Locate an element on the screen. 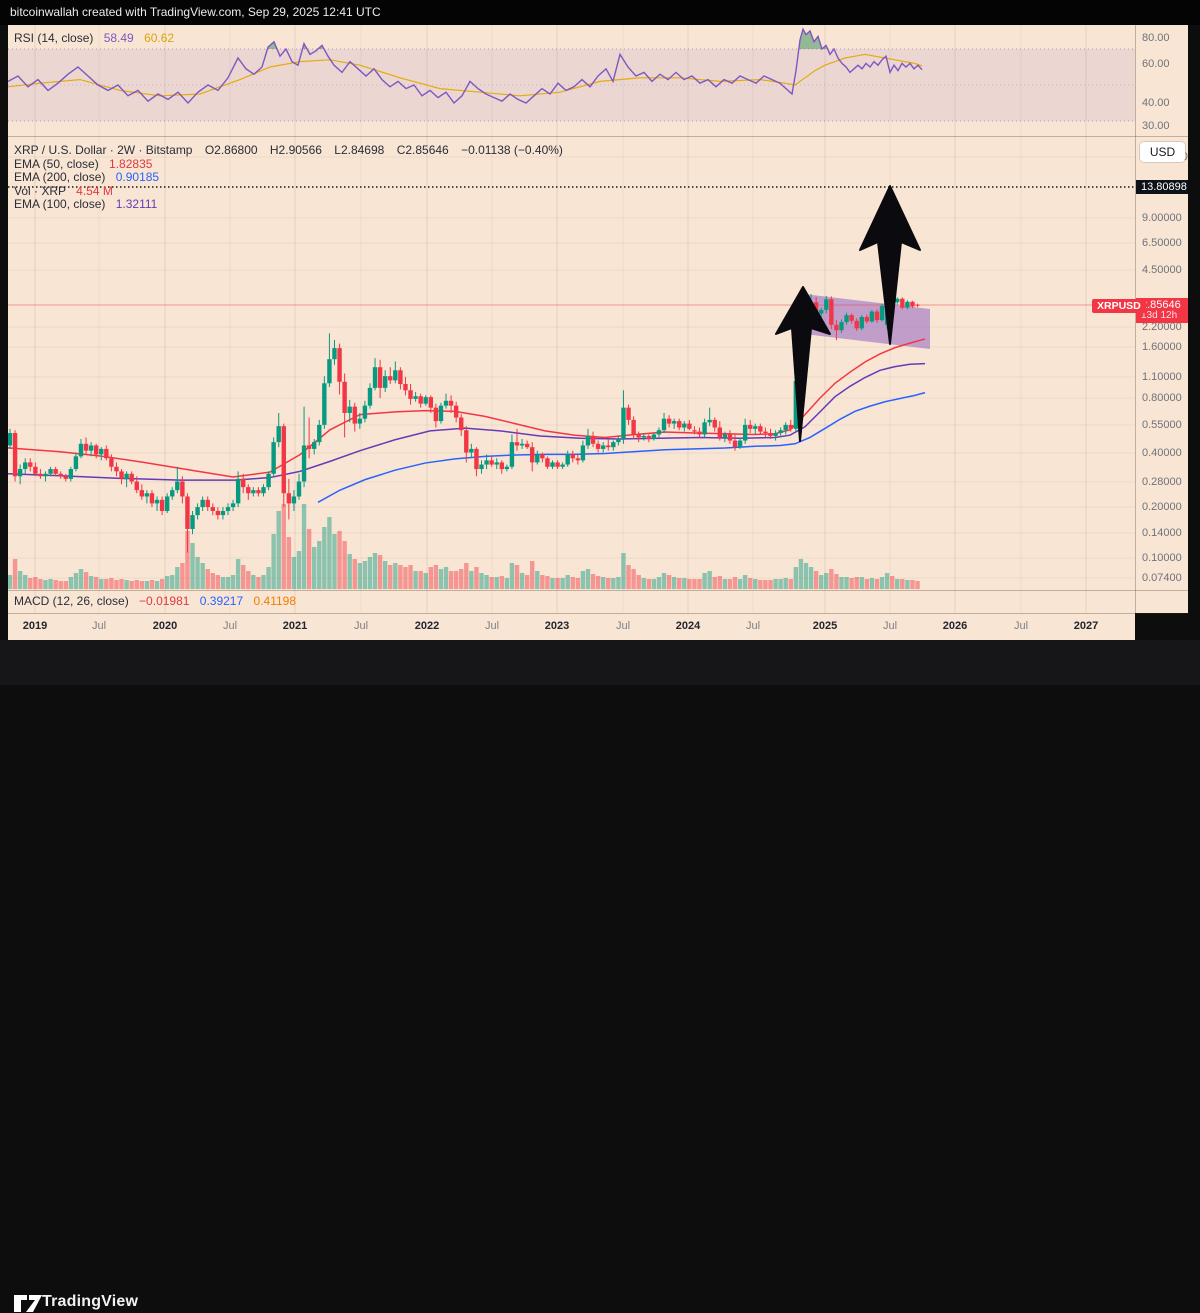 The image size is (1200, 1313). ohlc-high: H2.90566 is located at coordinates (295, 150).